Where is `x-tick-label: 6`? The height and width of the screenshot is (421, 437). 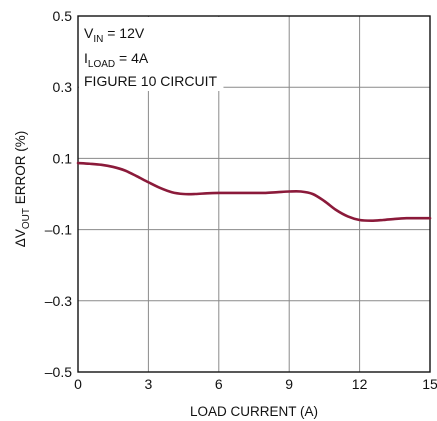
x-tick-label: 6 is located at coordinates (219, 384).